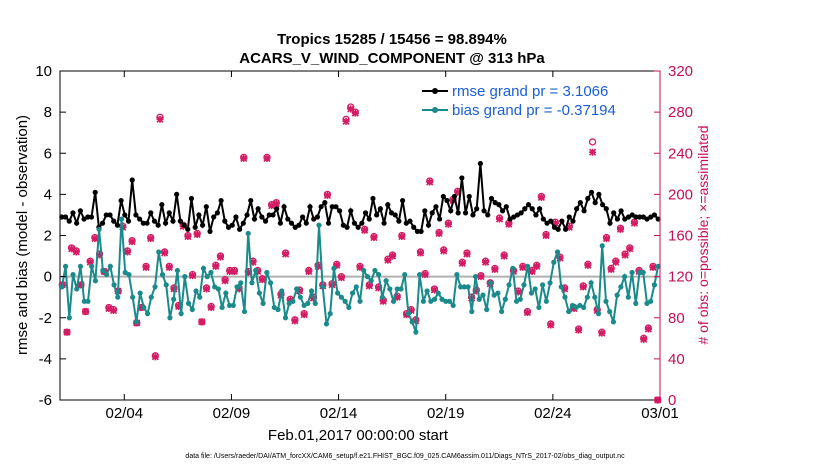 Image resolution: width=830 pixels, height=470 pixels. Describe the element at coordinates (435, 91) in the screenshot. I see `legend-rmse-marker` at that location.